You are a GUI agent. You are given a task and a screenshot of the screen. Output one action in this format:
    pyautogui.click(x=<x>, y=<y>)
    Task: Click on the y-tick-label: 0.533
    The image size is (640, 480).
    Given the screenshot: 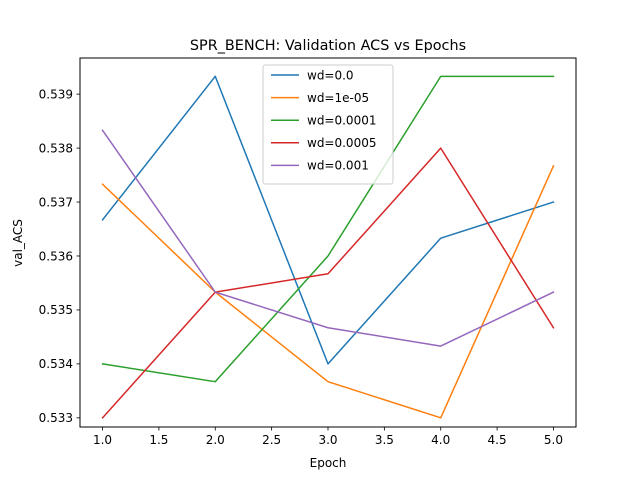 What is the action you would take?
    pyautogui.click(x=56, y=418)
    